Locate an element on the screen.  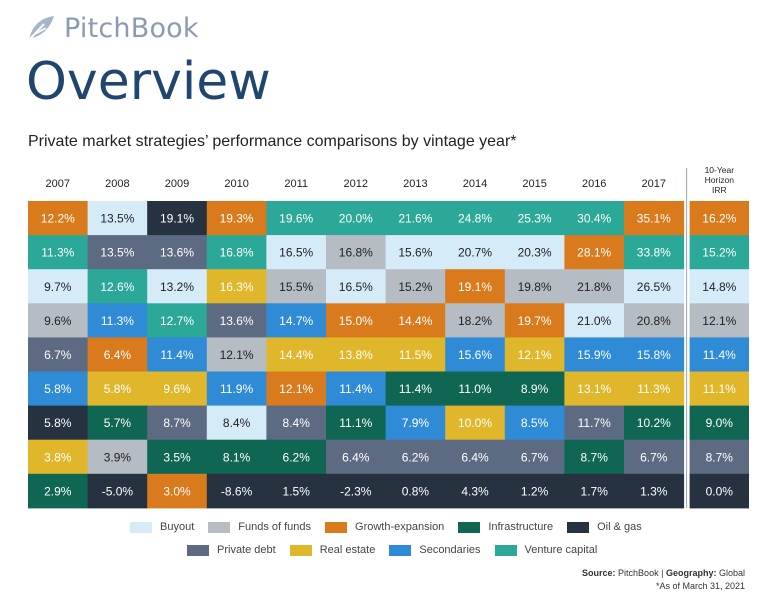
cell-value-label: 0.8% is located at coordinates (416, 491).